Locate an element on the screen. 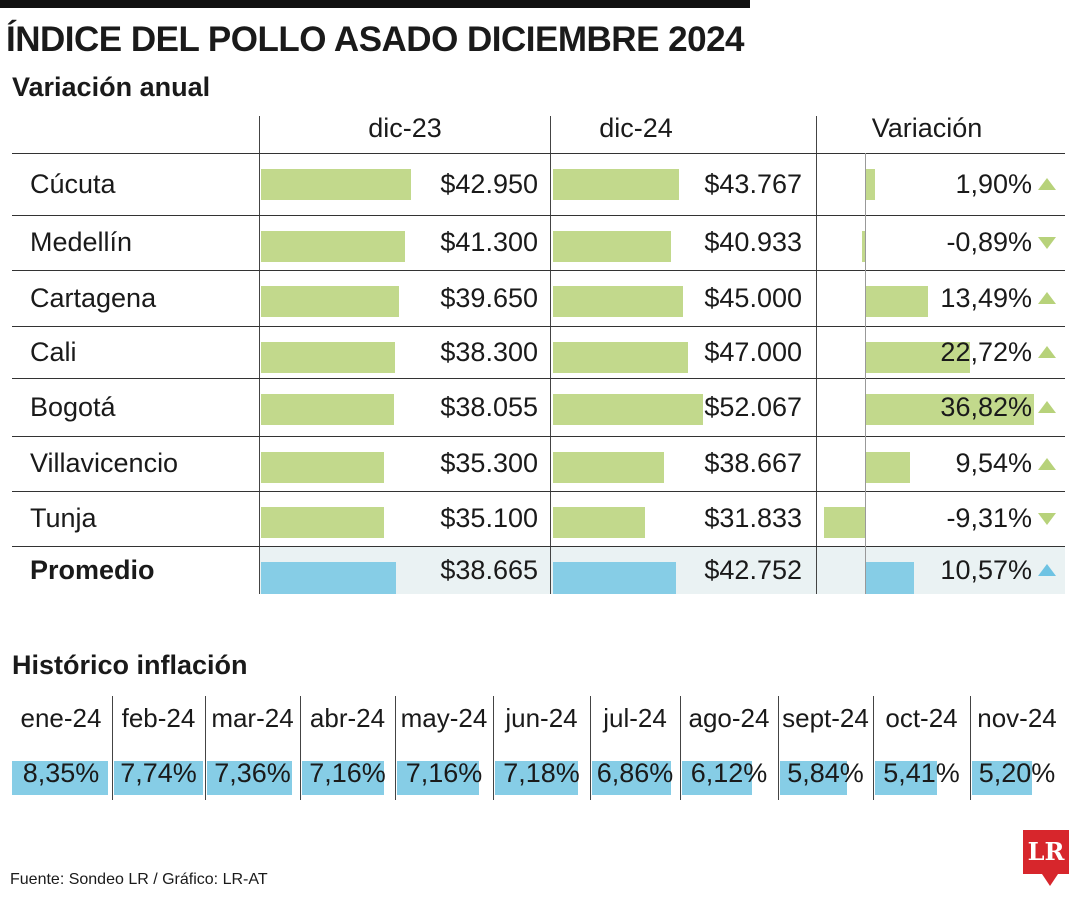 The image size is (1080, 900). month-label: feb-24 is located at coordinates (158, 718).